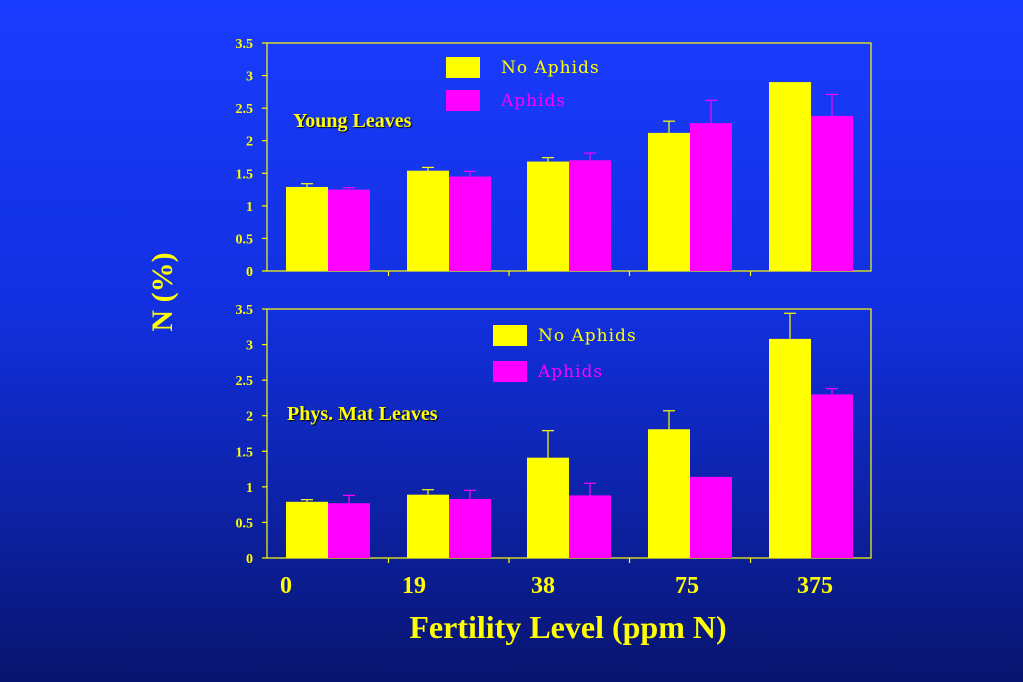 Image resolution: width=1023 pixels, height=682 pixels. I want to click on x-tick-label: 375, so click(815, 586).